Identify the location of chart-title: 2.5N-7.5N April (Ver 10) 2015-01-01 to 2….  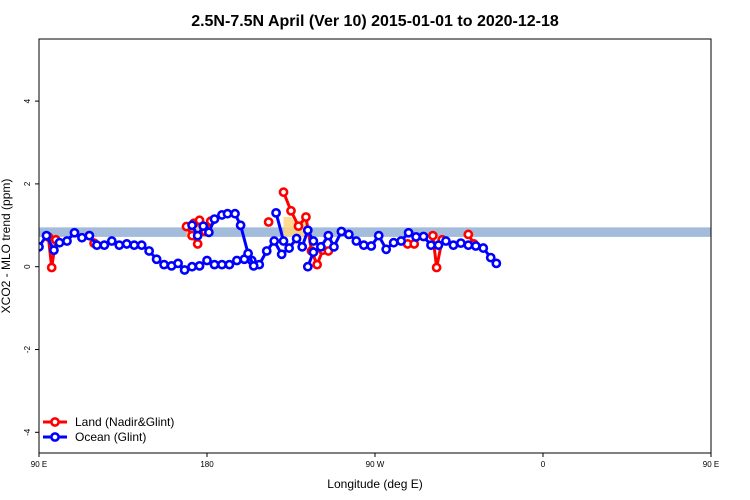
(375, 21).